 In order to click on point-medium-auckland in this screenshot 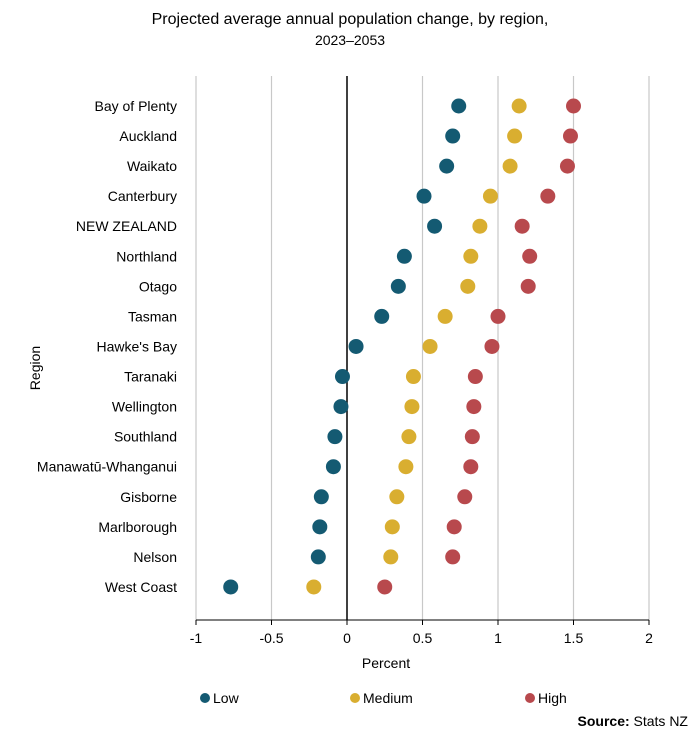, I will do `click(515, 136)`.